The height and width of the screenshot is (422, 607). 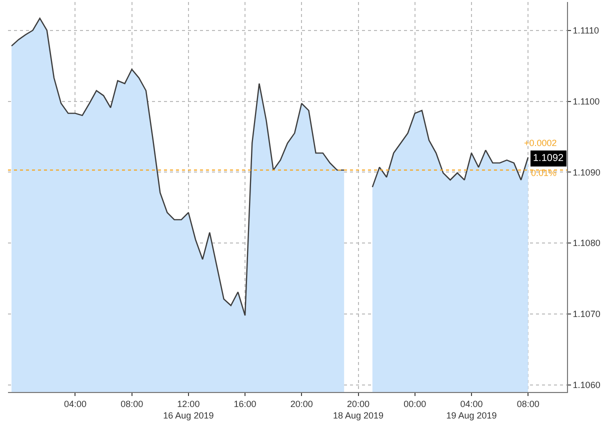 What do you see at coordinates (471, 409) in the screenshot?
I see `x-tick-label: 04:00 19 Aug 2019` at bounding box center [471, 409].